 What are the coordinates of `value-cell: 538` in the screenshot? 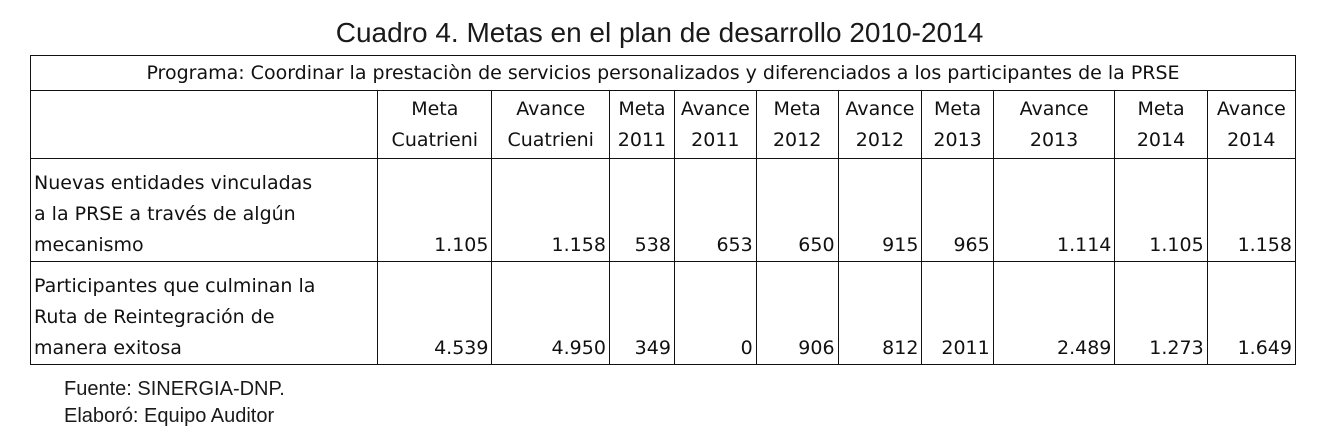 It's located at (641, 210).